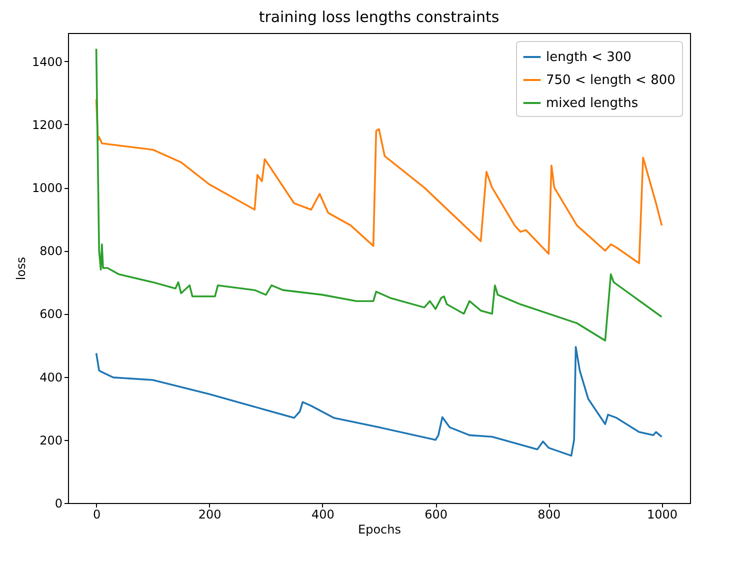 The height and width of the screenshot is (578, 735). What do you see at coordinates (662, 515) in the screenshot?
I see `x-tick-label: 1000` at bounding box center [662, 515].